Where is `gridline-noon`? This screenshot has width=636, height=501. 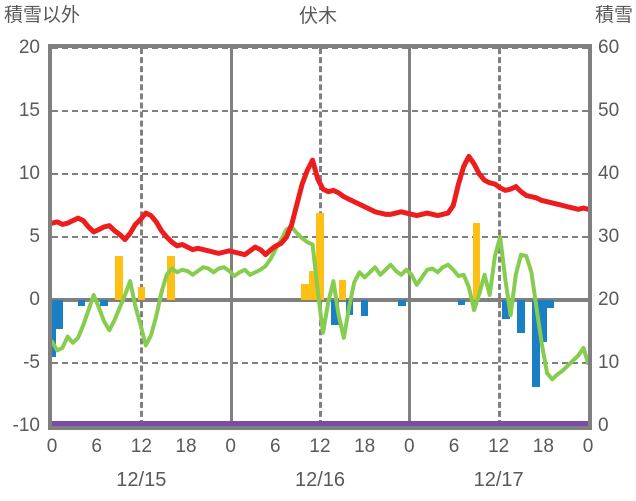
gridline-noon is located at coordinates (142, 237).